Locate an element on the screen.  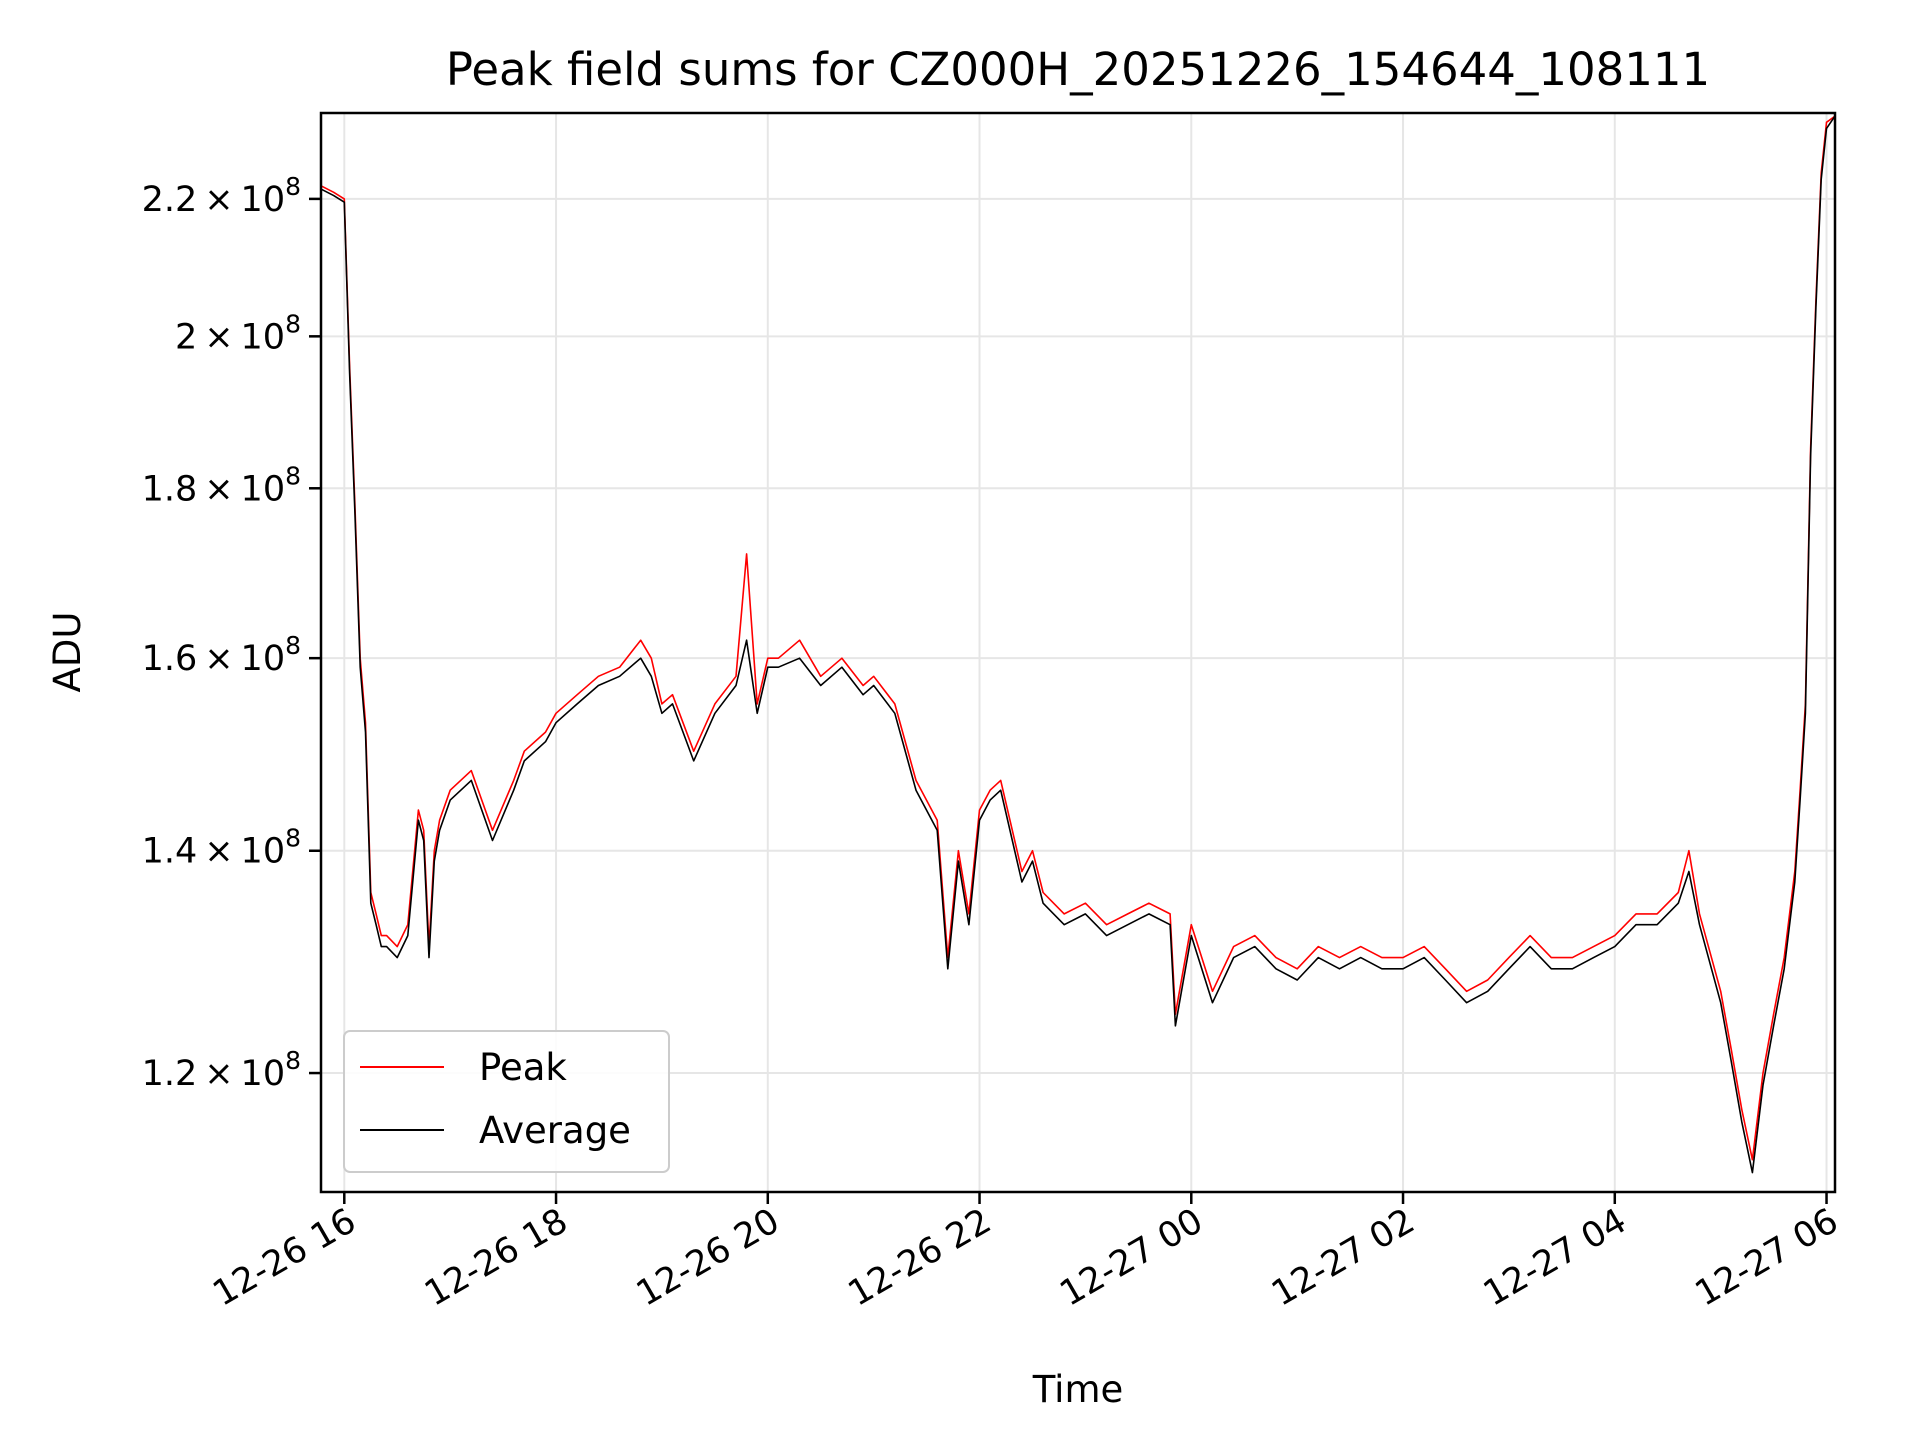
y-tick-label: 1.2 × 10⁸ is located at coordinates (221, 1070).